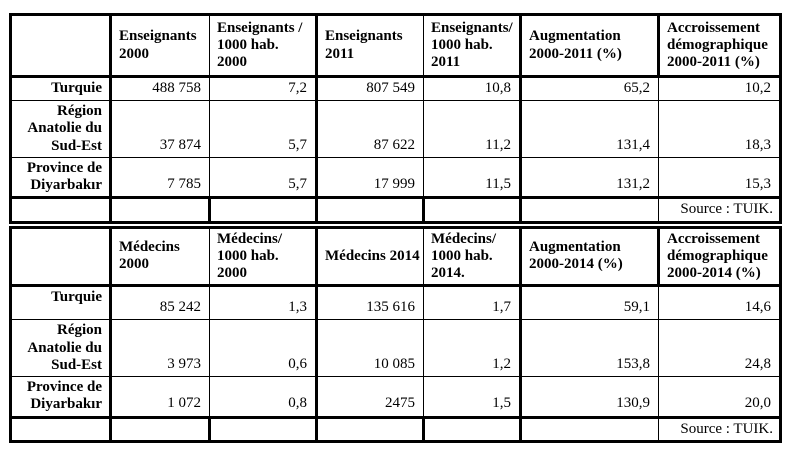 The image size is (799, 455). What do you see at coordinates (263, 303) in the screenshot?
I see `value-cell: 1,3` at bounding box center [263, 303].